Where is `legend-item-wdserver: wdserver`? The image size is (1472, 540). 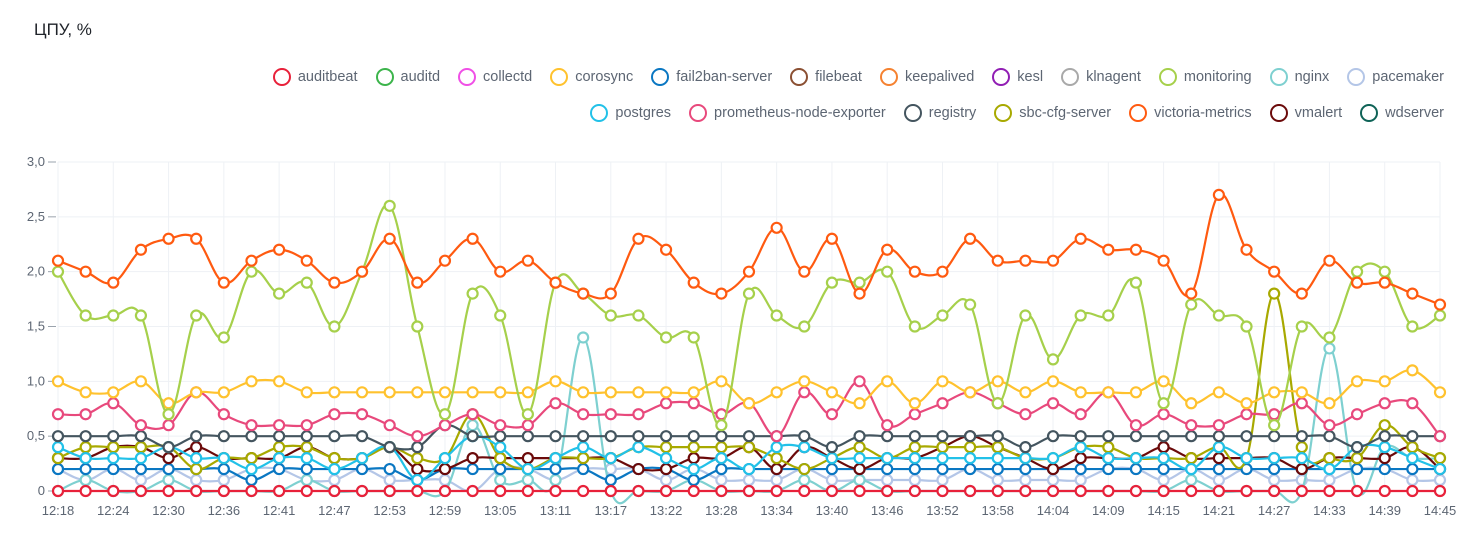 legend-item-wdserver: wdserver is located at coordinates (1402, 113).